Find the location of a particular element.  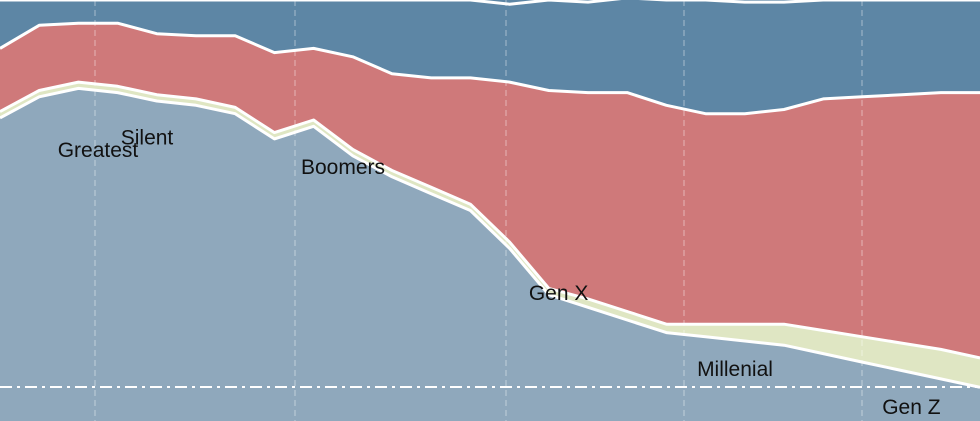

label-greatest: Greatest is located at coordinates (98, 150).